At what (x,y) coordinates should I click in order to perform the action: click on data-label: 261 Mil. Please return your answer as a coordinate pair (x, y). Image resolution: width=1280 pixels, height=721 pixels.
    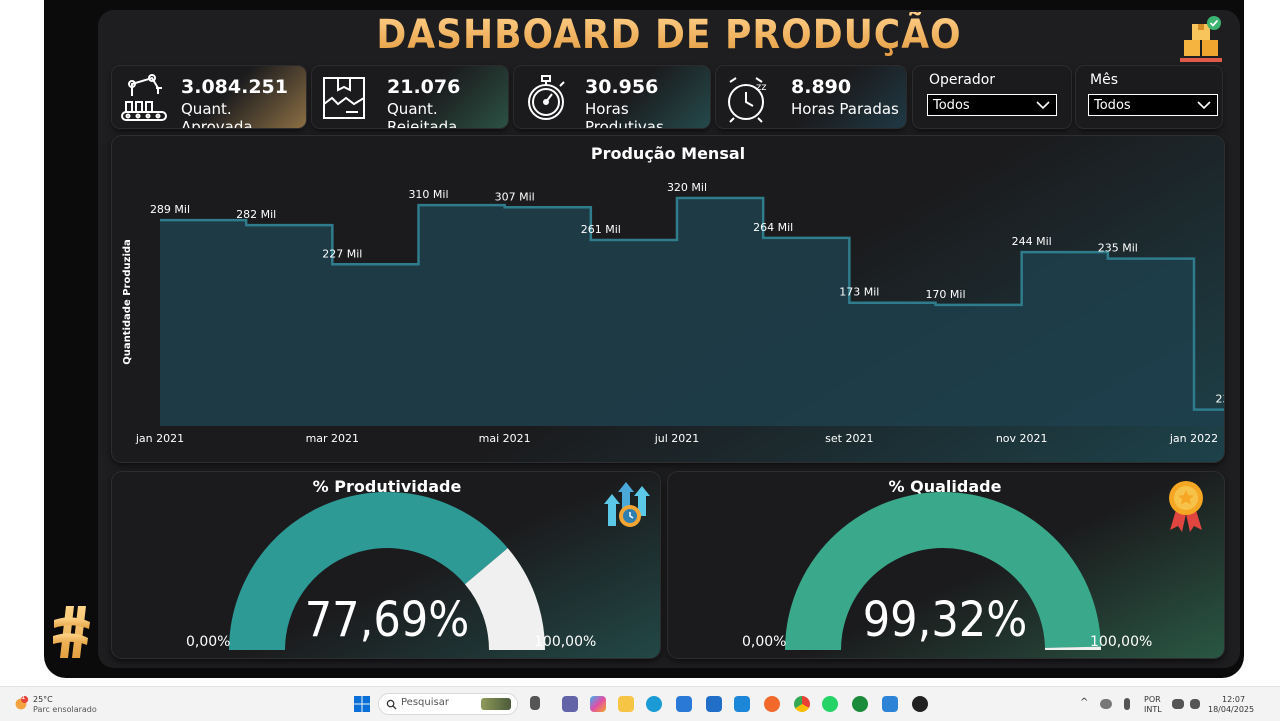
    Looking at the image, I should click on (601, 229).